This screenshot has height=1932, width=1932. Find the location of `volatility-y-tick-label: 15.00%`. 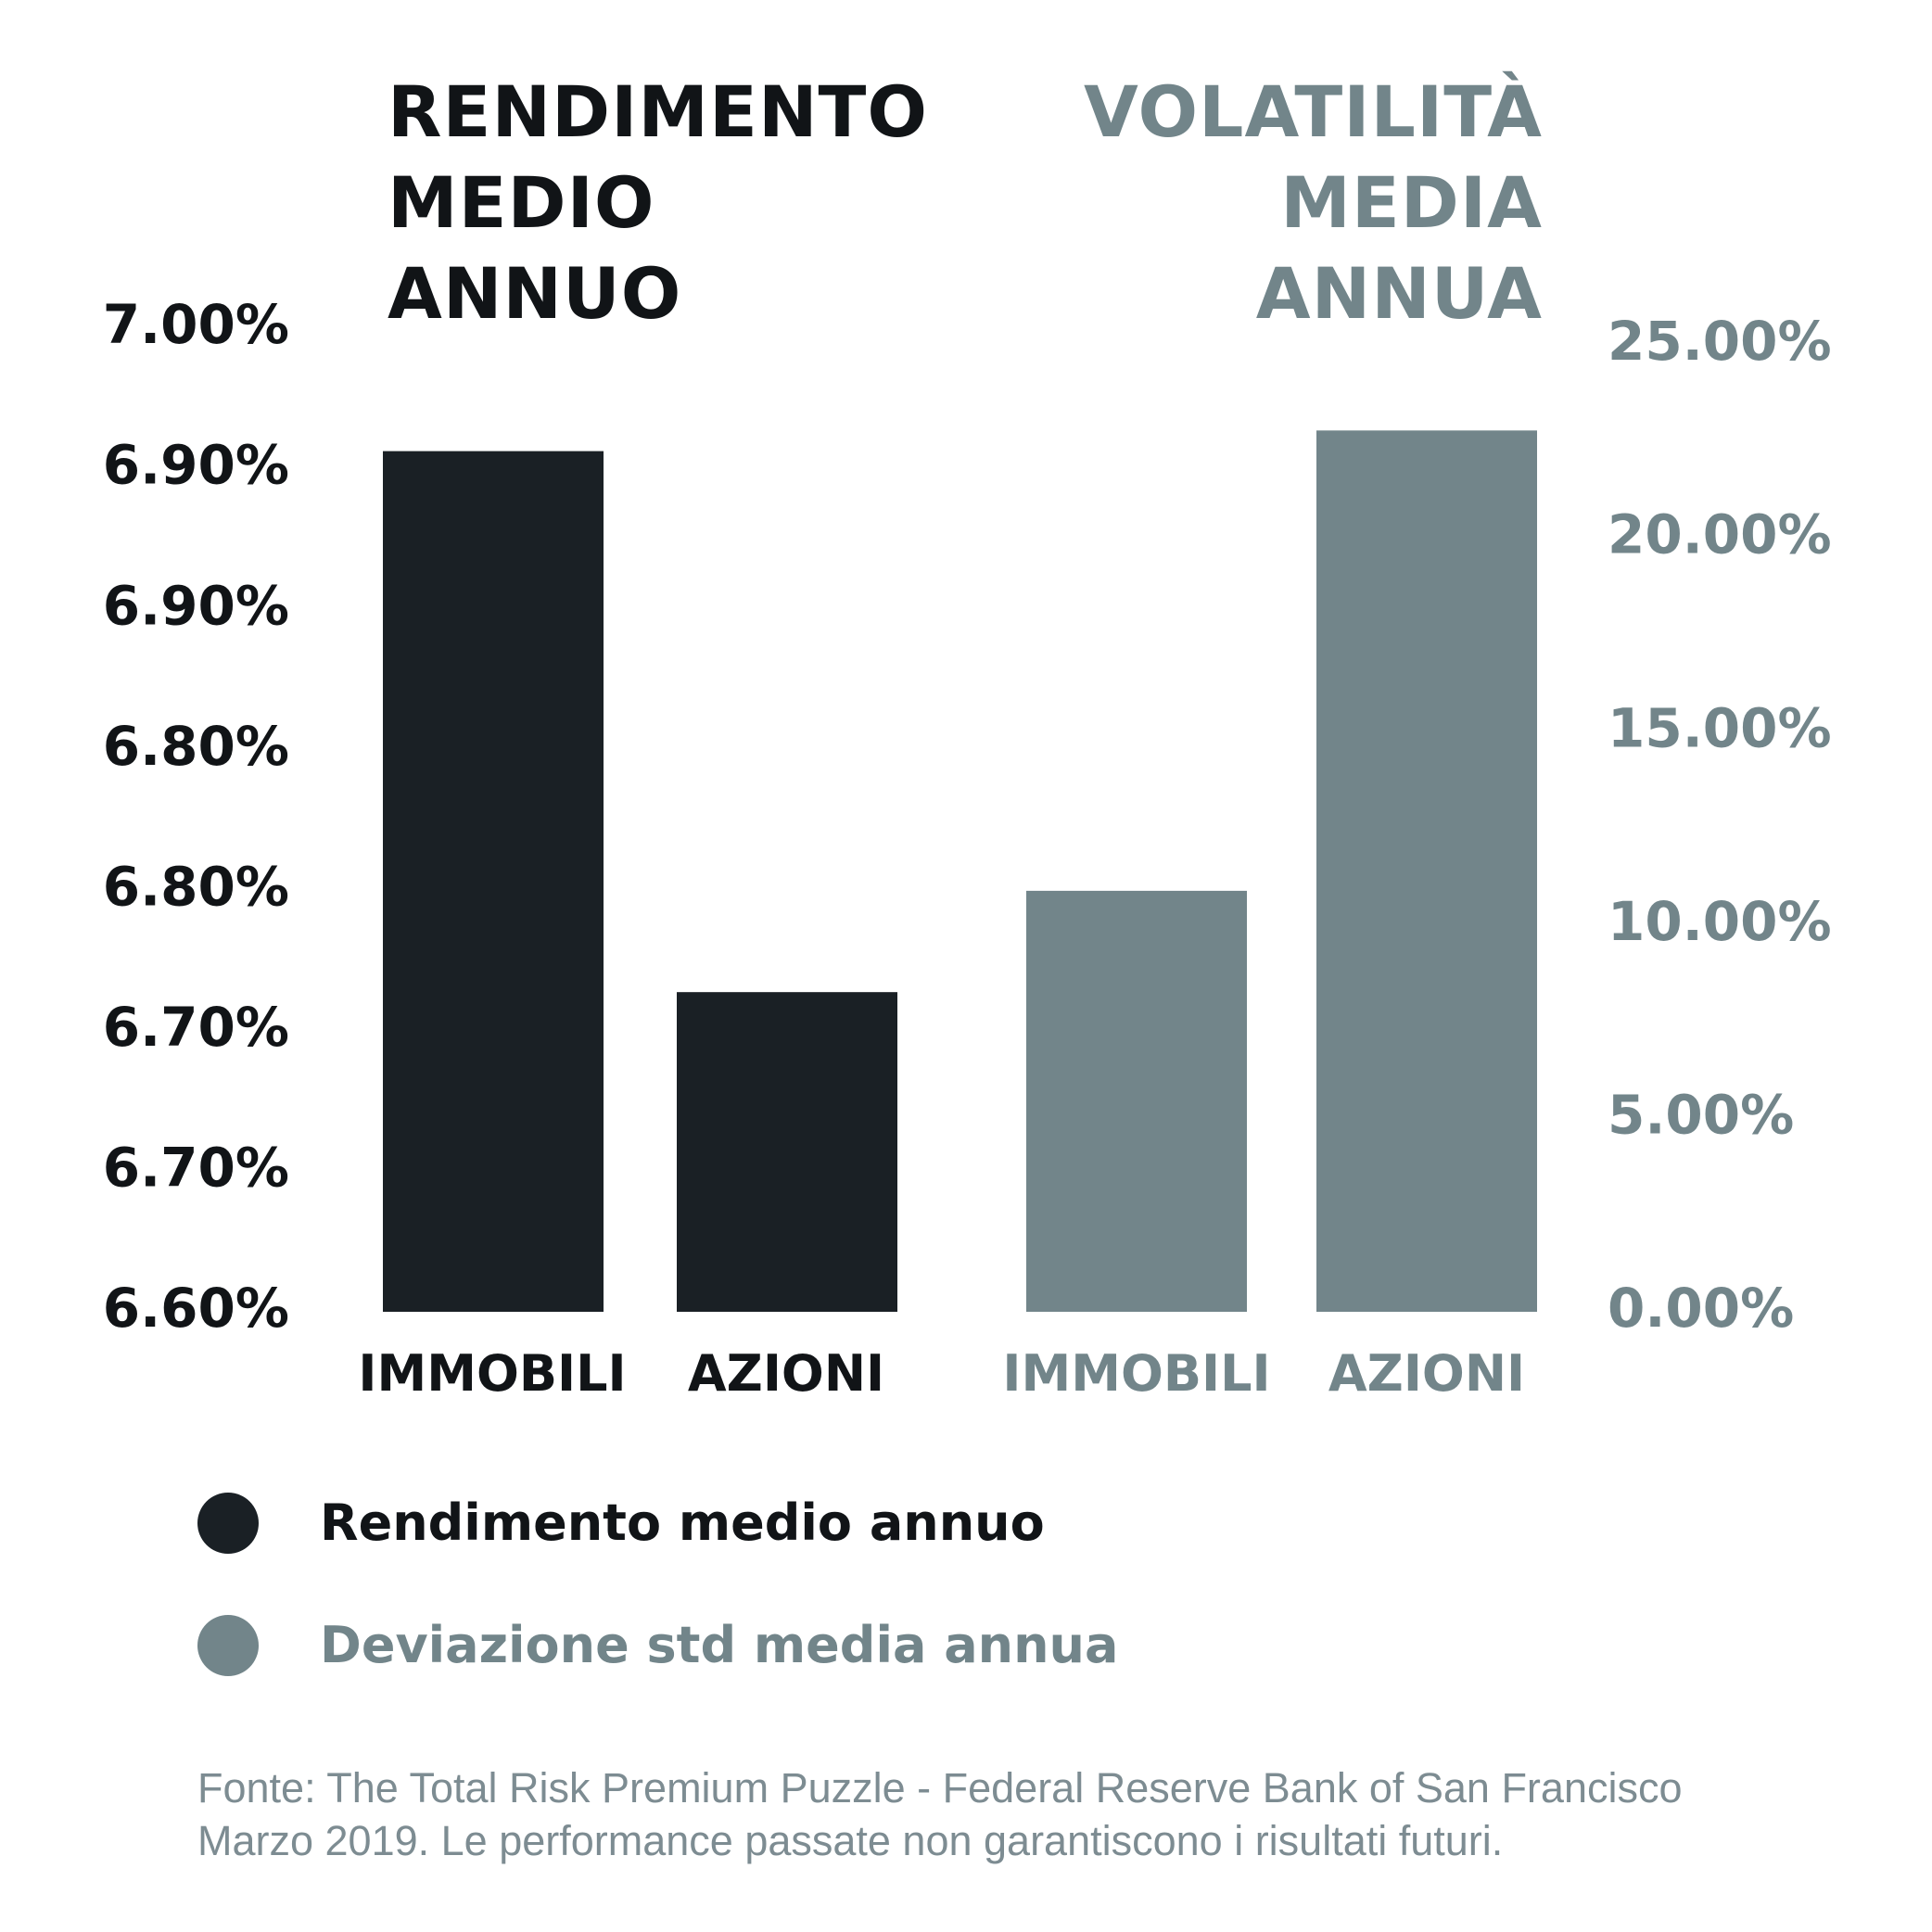

volatility-y-tick-label: 15.00% is located at coordinates (1720, 727).